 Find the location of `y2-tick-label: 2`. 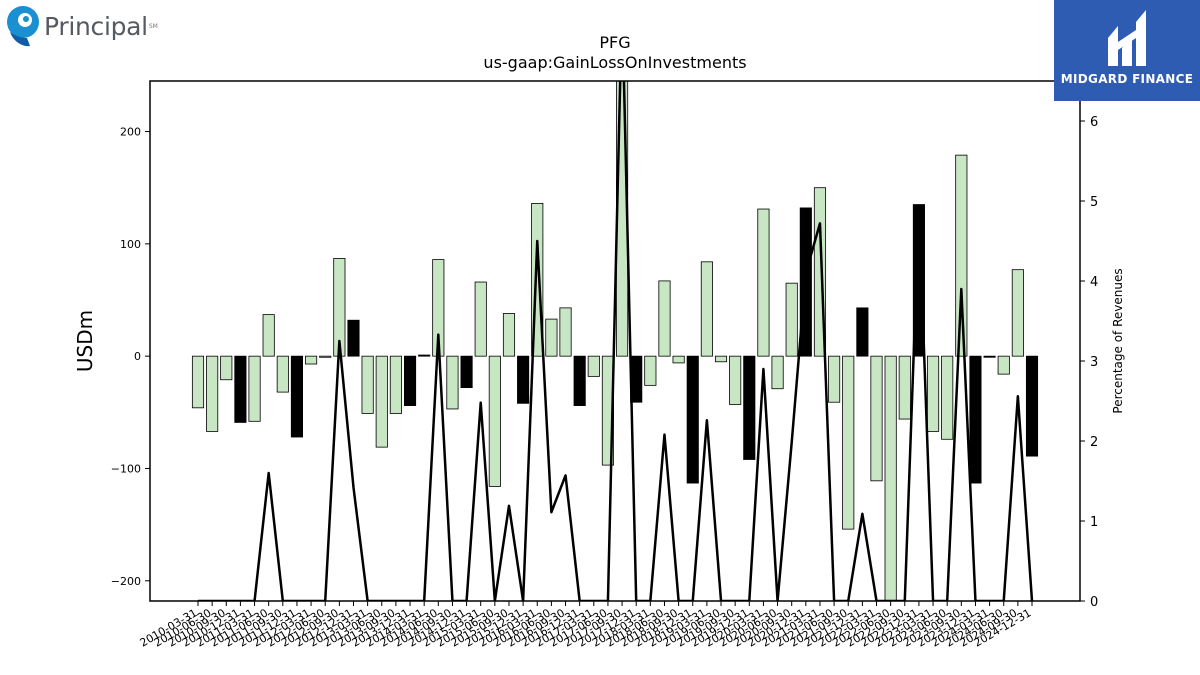

y2-tick-label: 2 is located at coordinates (1094, 442).